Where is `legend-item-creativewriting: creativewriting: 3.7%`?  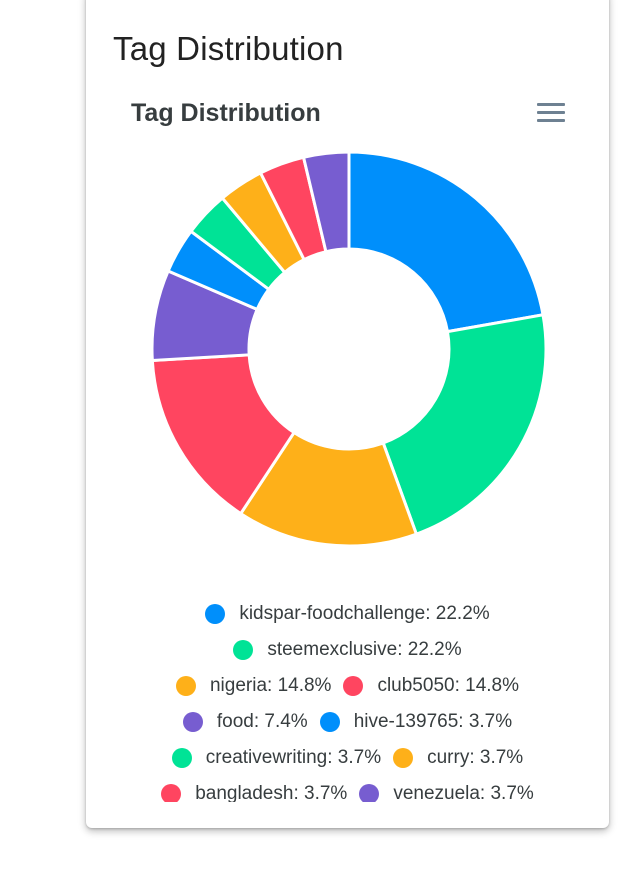 legend-item-creativewriting: creativewriting: 3.7% is located at coordinates (276, 758).